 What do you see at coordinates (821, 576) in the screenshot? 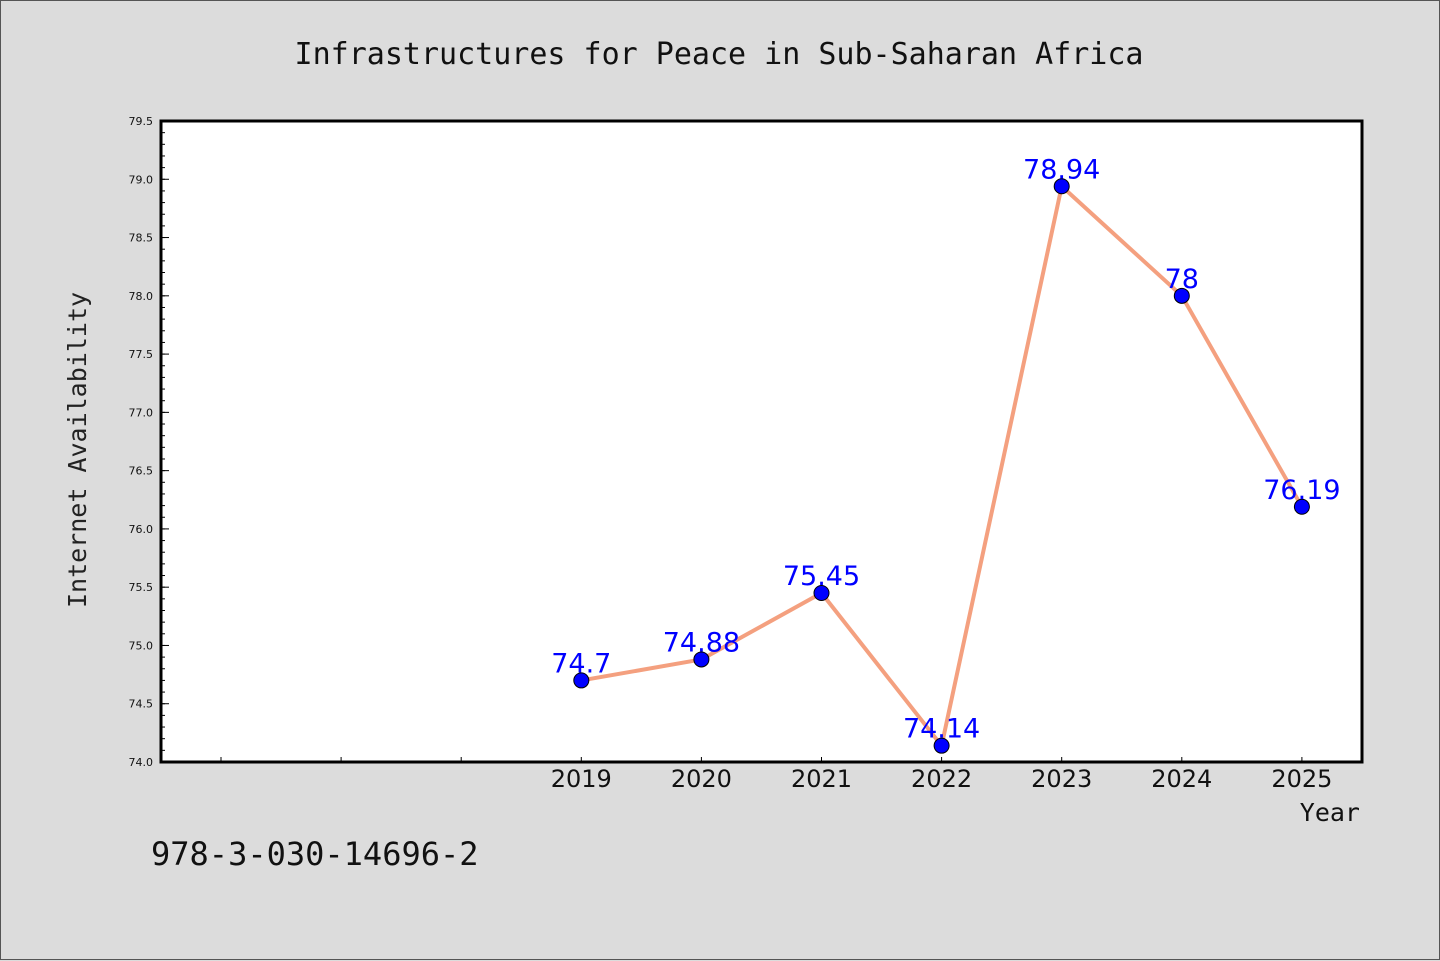
I see `data-label: 75.45` at bounding box center [821, 576].